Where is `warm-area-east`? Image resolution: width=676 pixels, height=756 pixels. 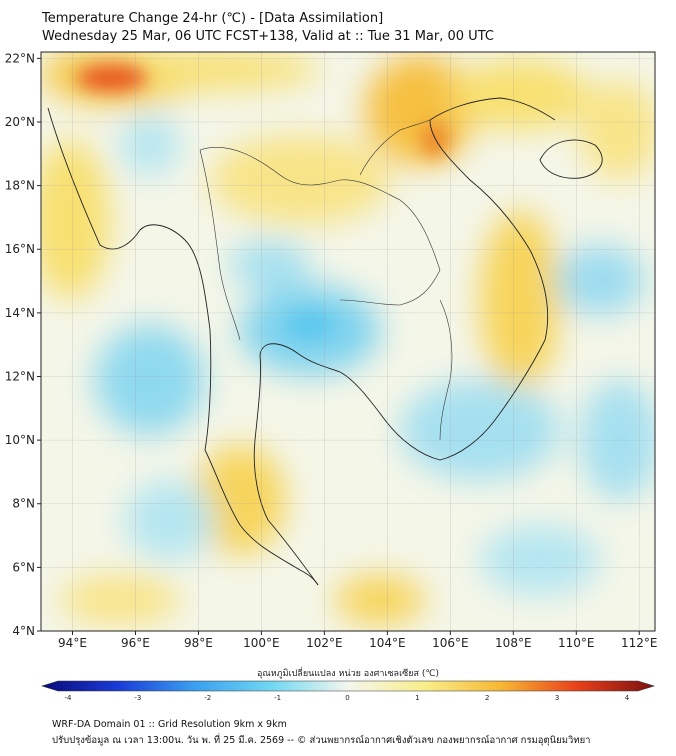 warm-area-east is located at coordinates (617, 130).